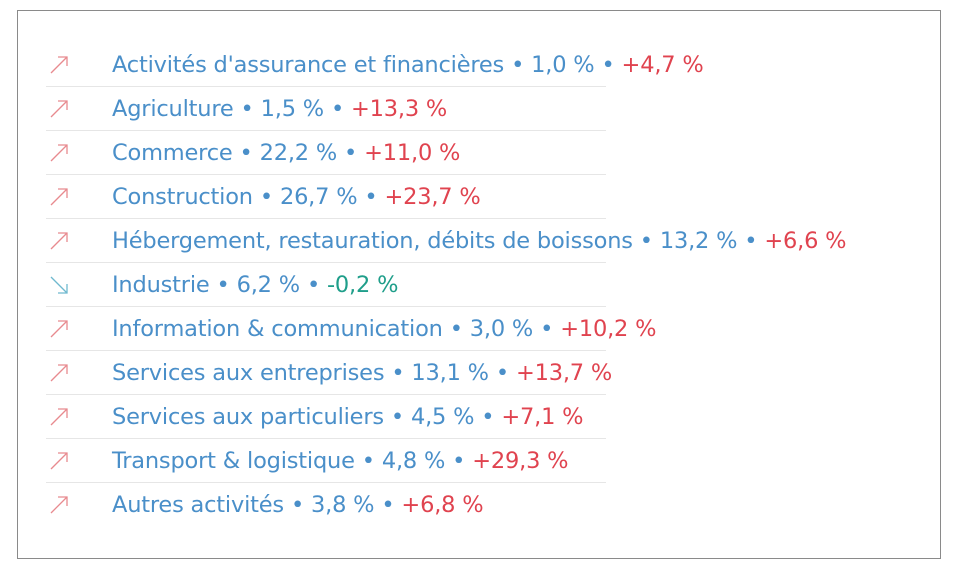  Describe the element at coordinates (698, 241) in the screenshot. I see `sector-share: 13,2 %` at that location.